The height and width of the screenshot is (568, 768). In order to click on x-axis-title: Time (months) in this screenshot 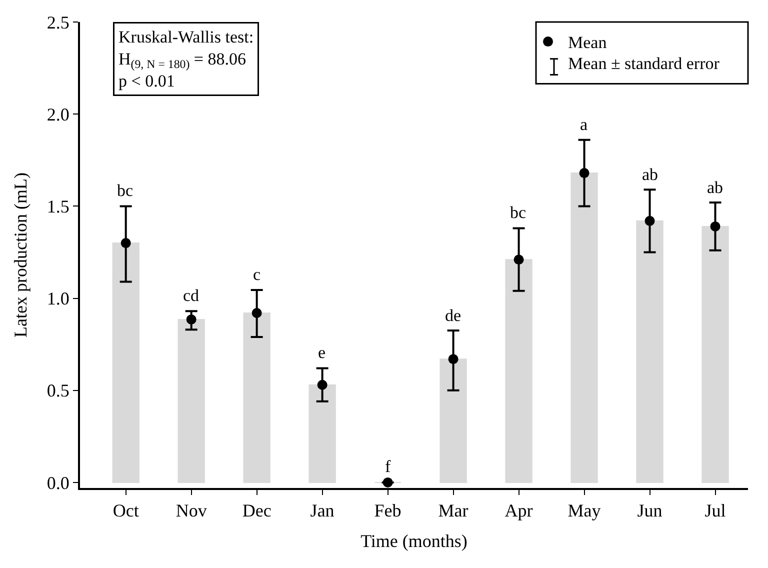, I will do `click(414, 541)`.